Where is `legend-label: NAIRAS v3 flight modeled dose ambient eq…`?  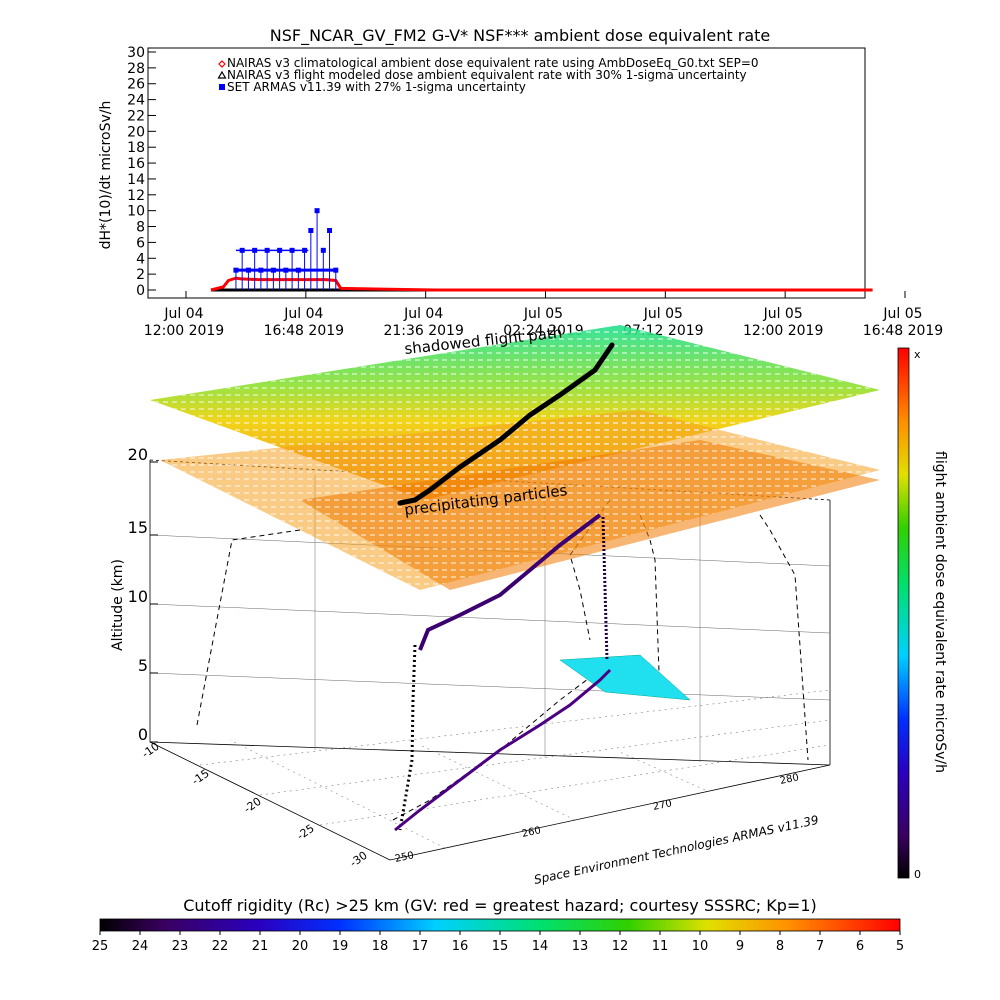 legend-label: NAIRAS v3 flight modeled dose ambient eq… is located at coordinates (487, 75).